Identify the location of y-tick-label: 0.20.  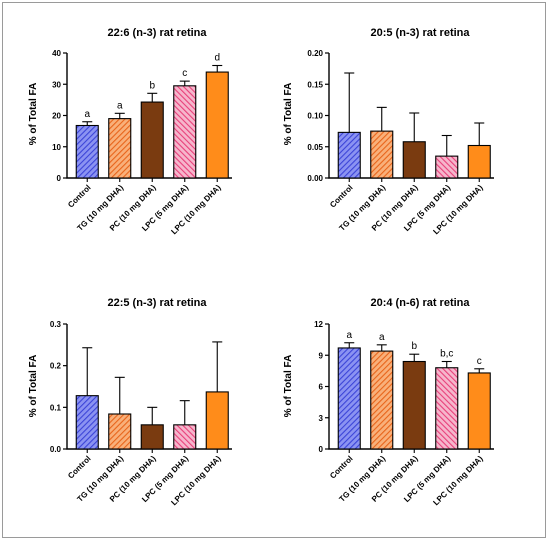
(315, 53).